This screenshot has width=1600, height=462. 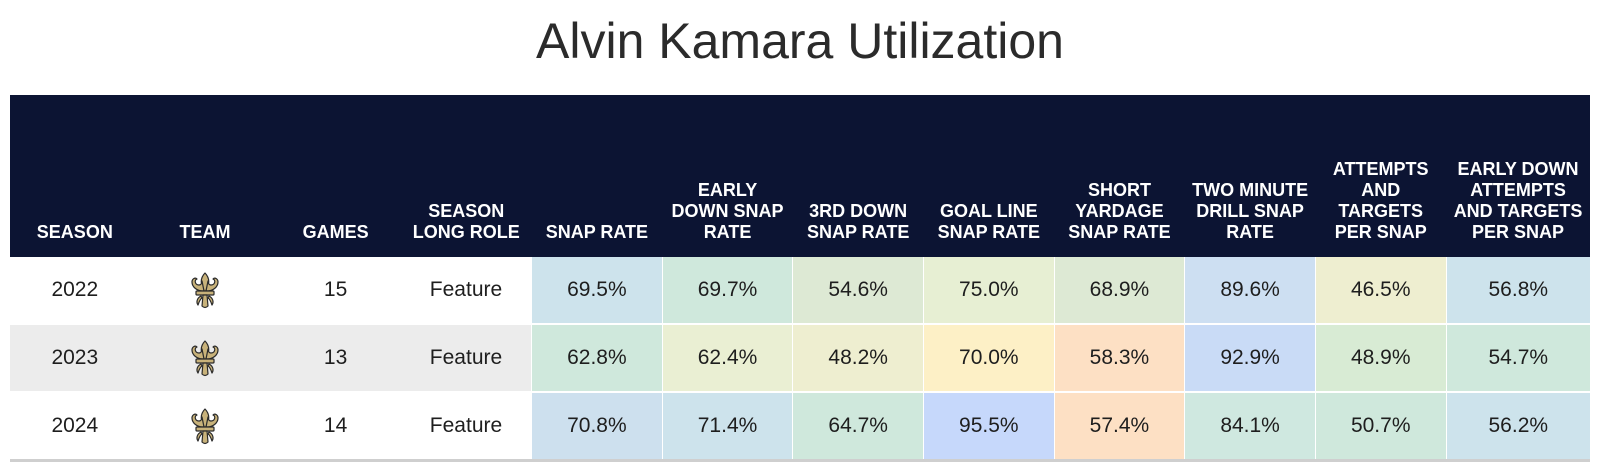 I want to click on header-team: TEAM, so click(x=205, y=176).